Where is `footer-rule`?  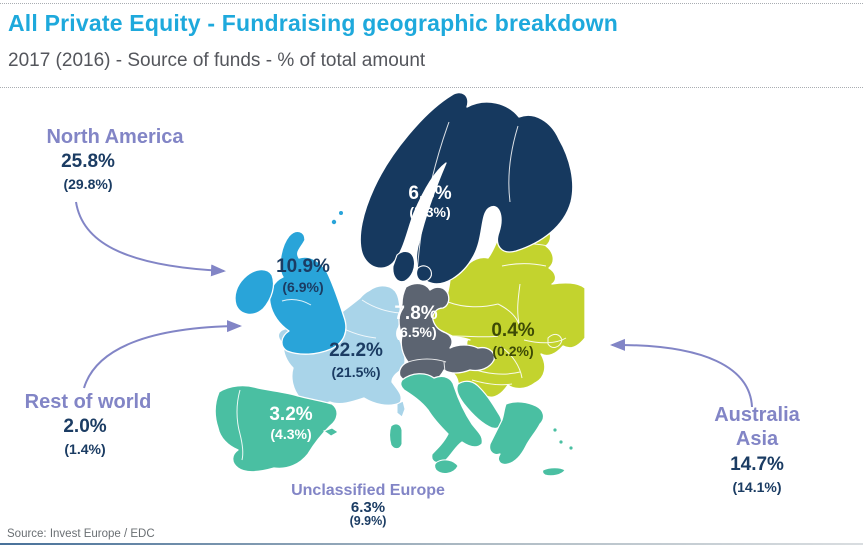 footer-rule is located at coordinates (431, 544).